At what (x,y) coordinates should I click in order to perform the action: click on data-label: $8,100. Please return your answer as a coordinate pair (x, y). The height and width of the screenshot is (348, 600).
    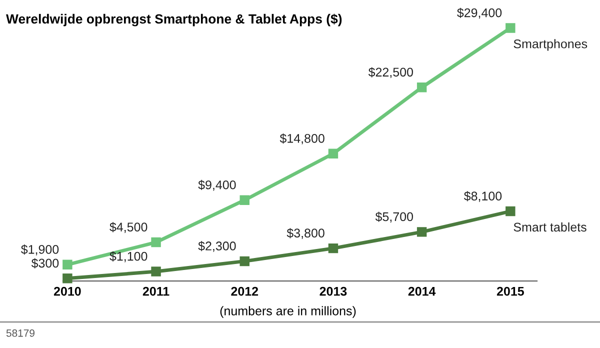
    Looking at the image, I should click on (483, 196).